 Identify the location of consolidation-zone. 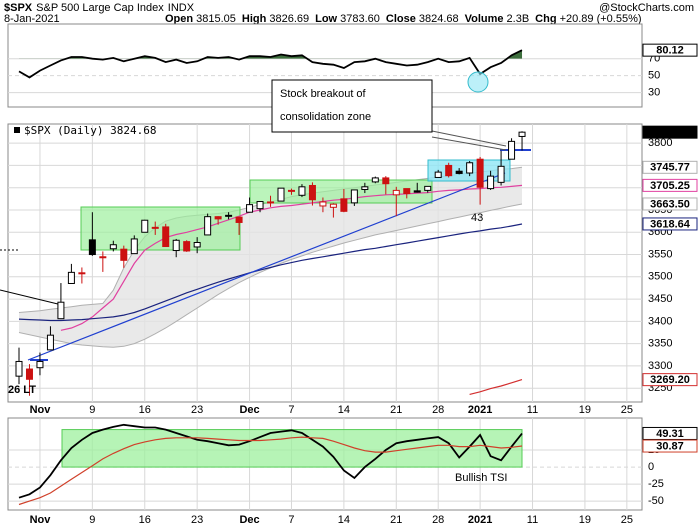
(160, 228).